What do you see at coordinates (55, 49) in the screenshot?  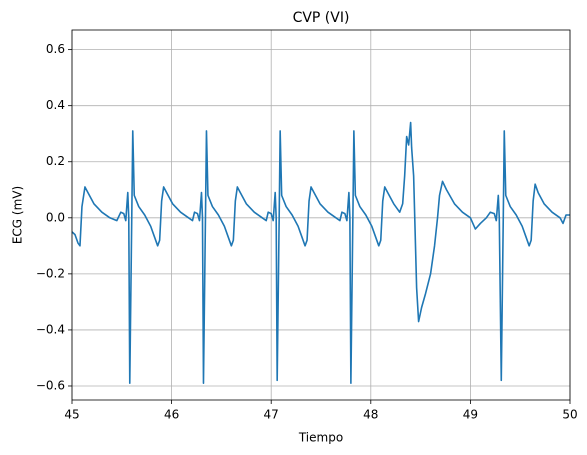 I see `y-tick-label: 0.6` at bounding box center [55, 49].